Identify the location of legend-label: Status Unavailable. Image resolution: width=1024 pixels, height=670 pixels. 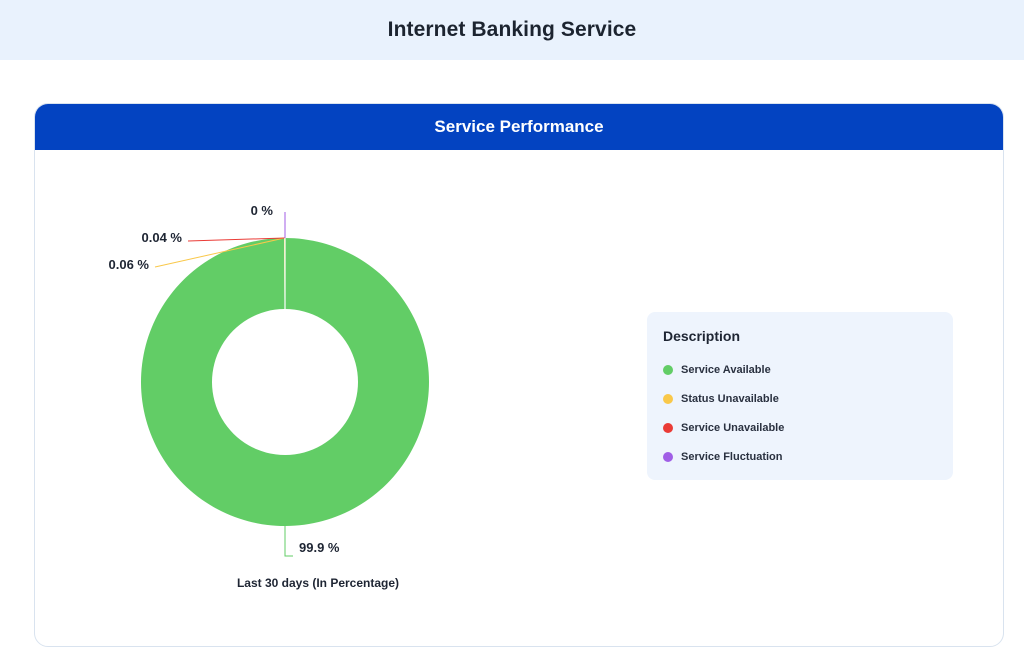
(730, 398).